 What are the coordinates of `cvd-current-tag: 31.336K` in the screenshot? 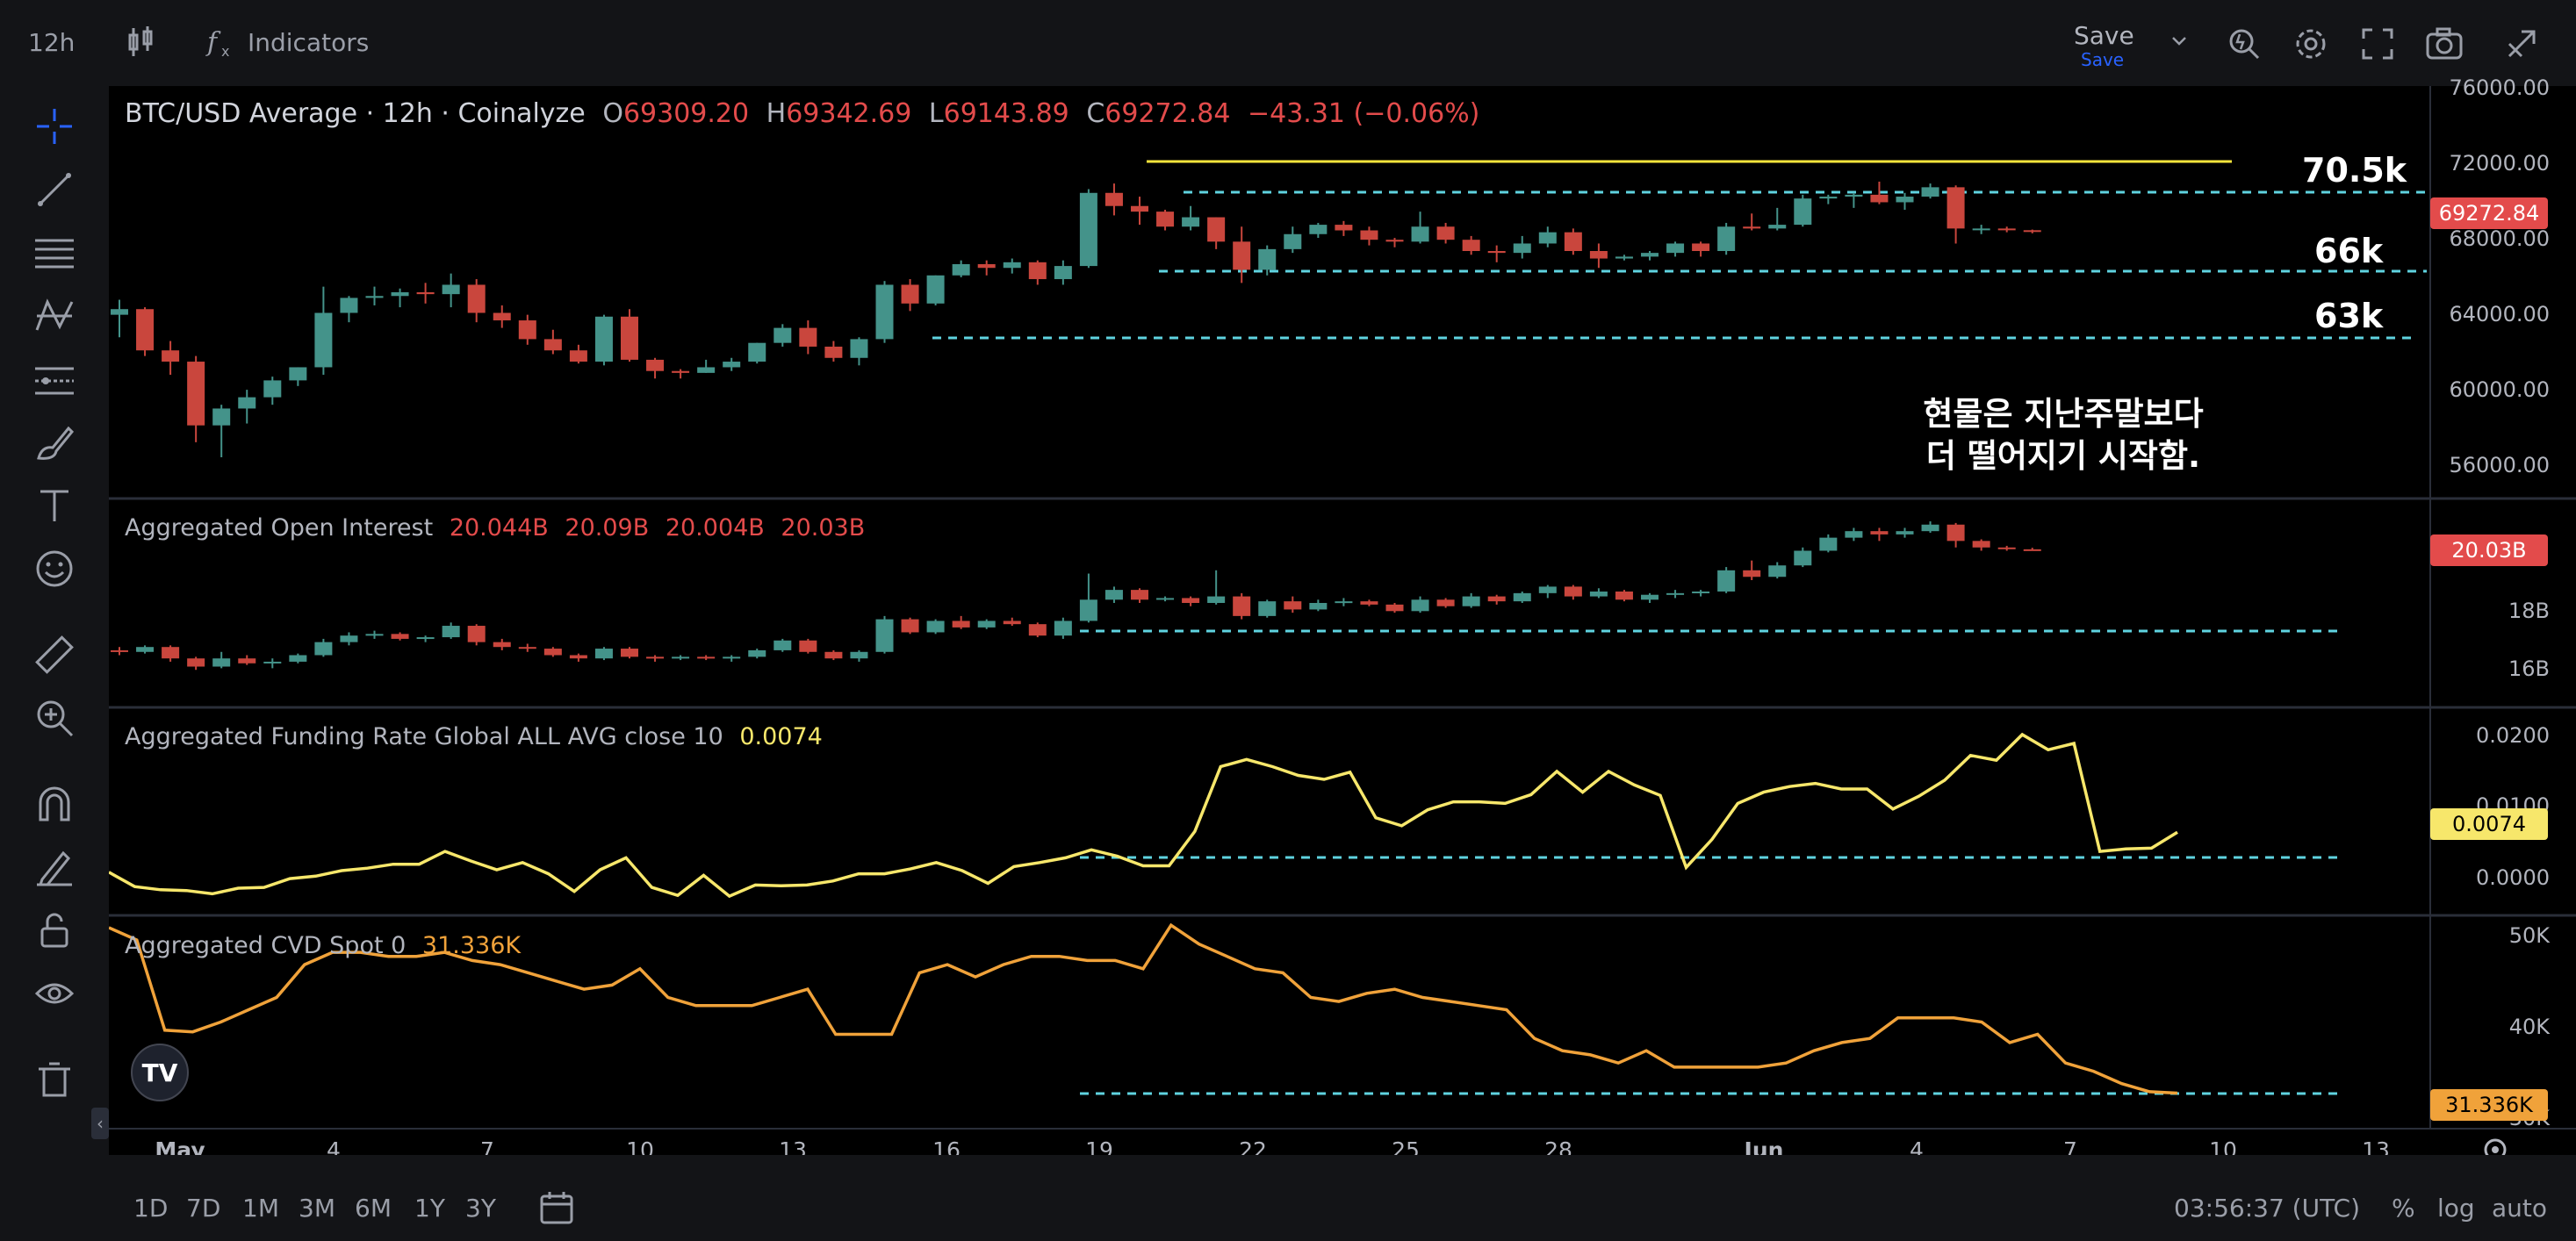 It's located at (2489, 1105).